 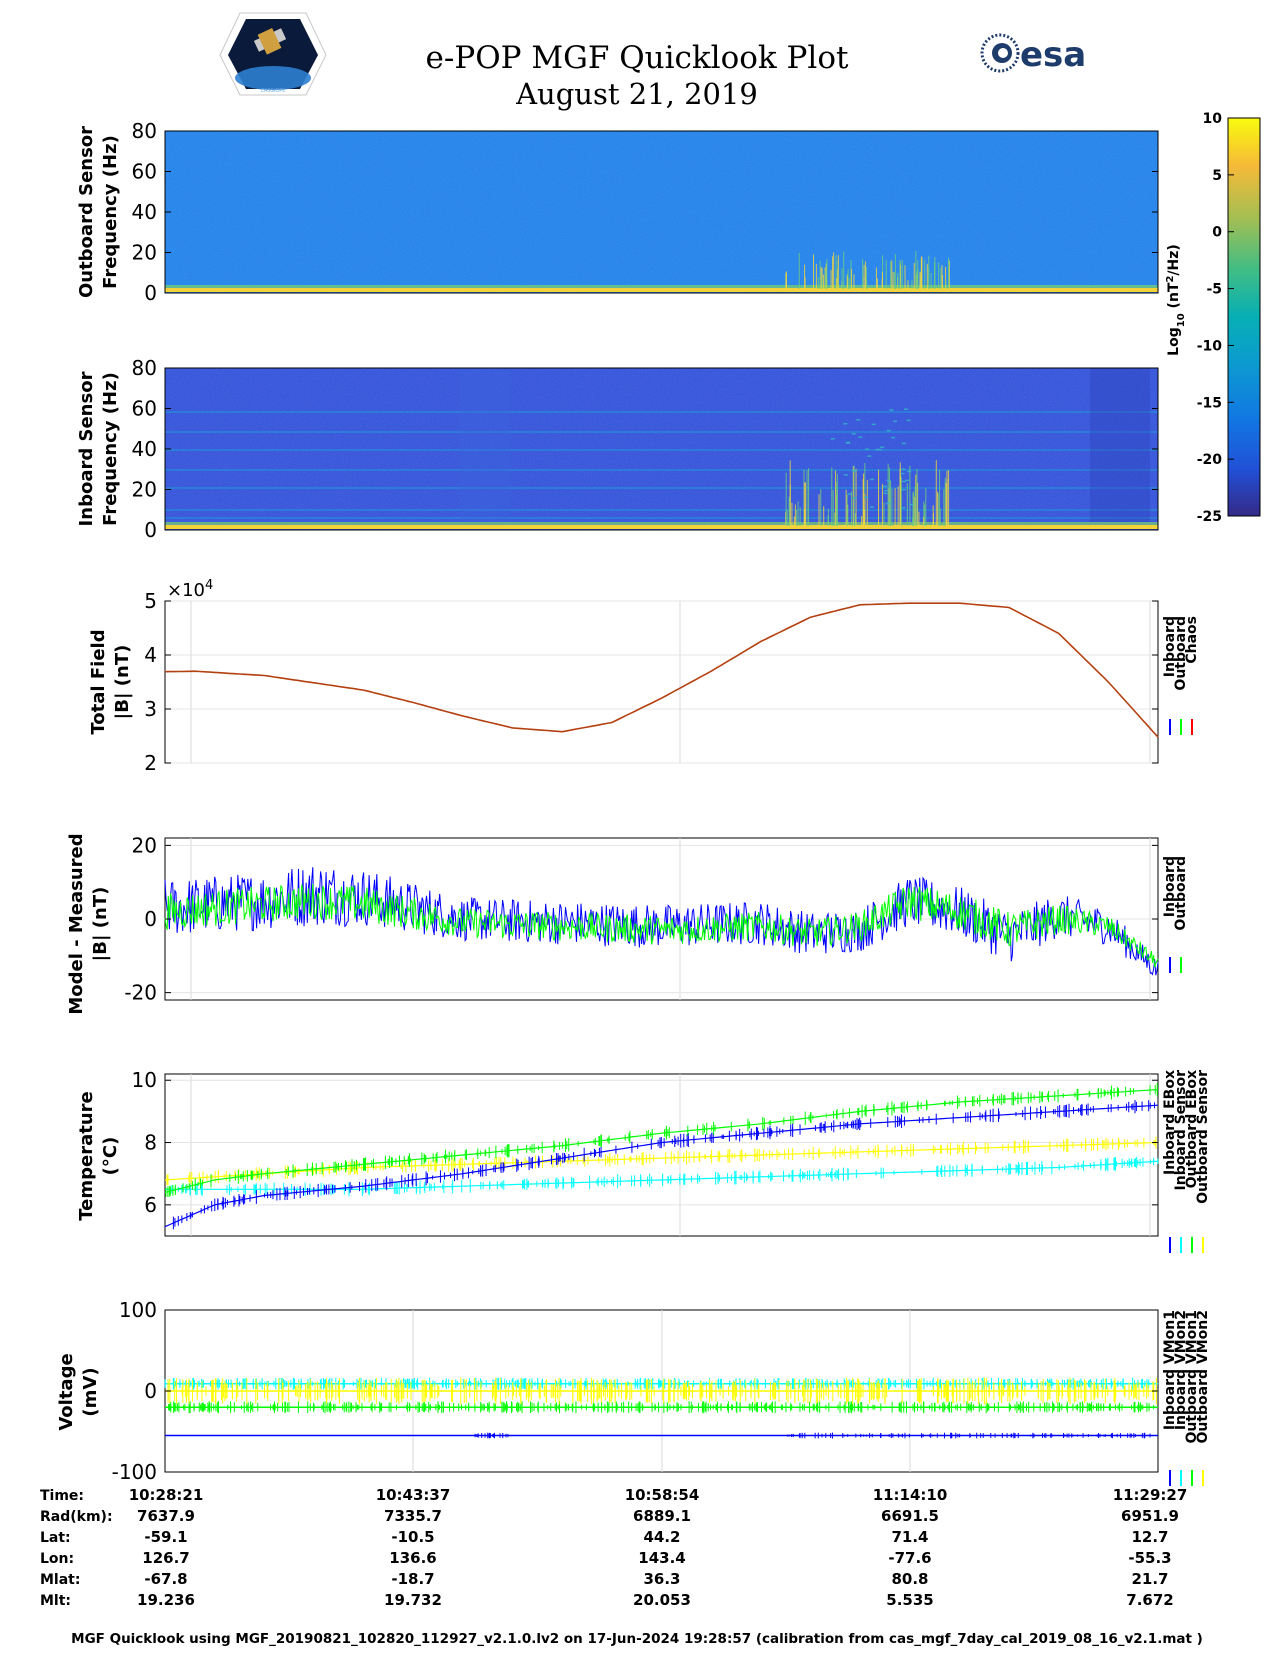 What do you see at coordinates (190, 590) in the screenshot?
I see `total-field-multiplier: ×10⁴` at bounding box center [190, 590].